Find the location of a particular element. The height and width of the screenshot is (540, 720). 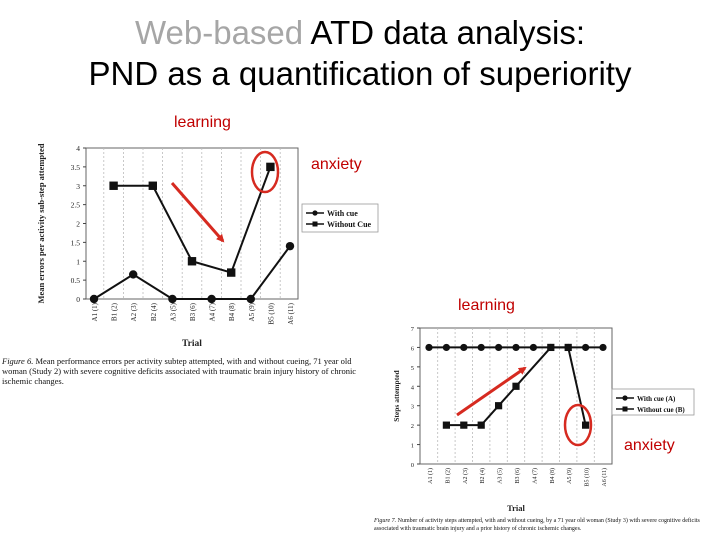

legend-label: With cue is located at coordinates (342, 213).